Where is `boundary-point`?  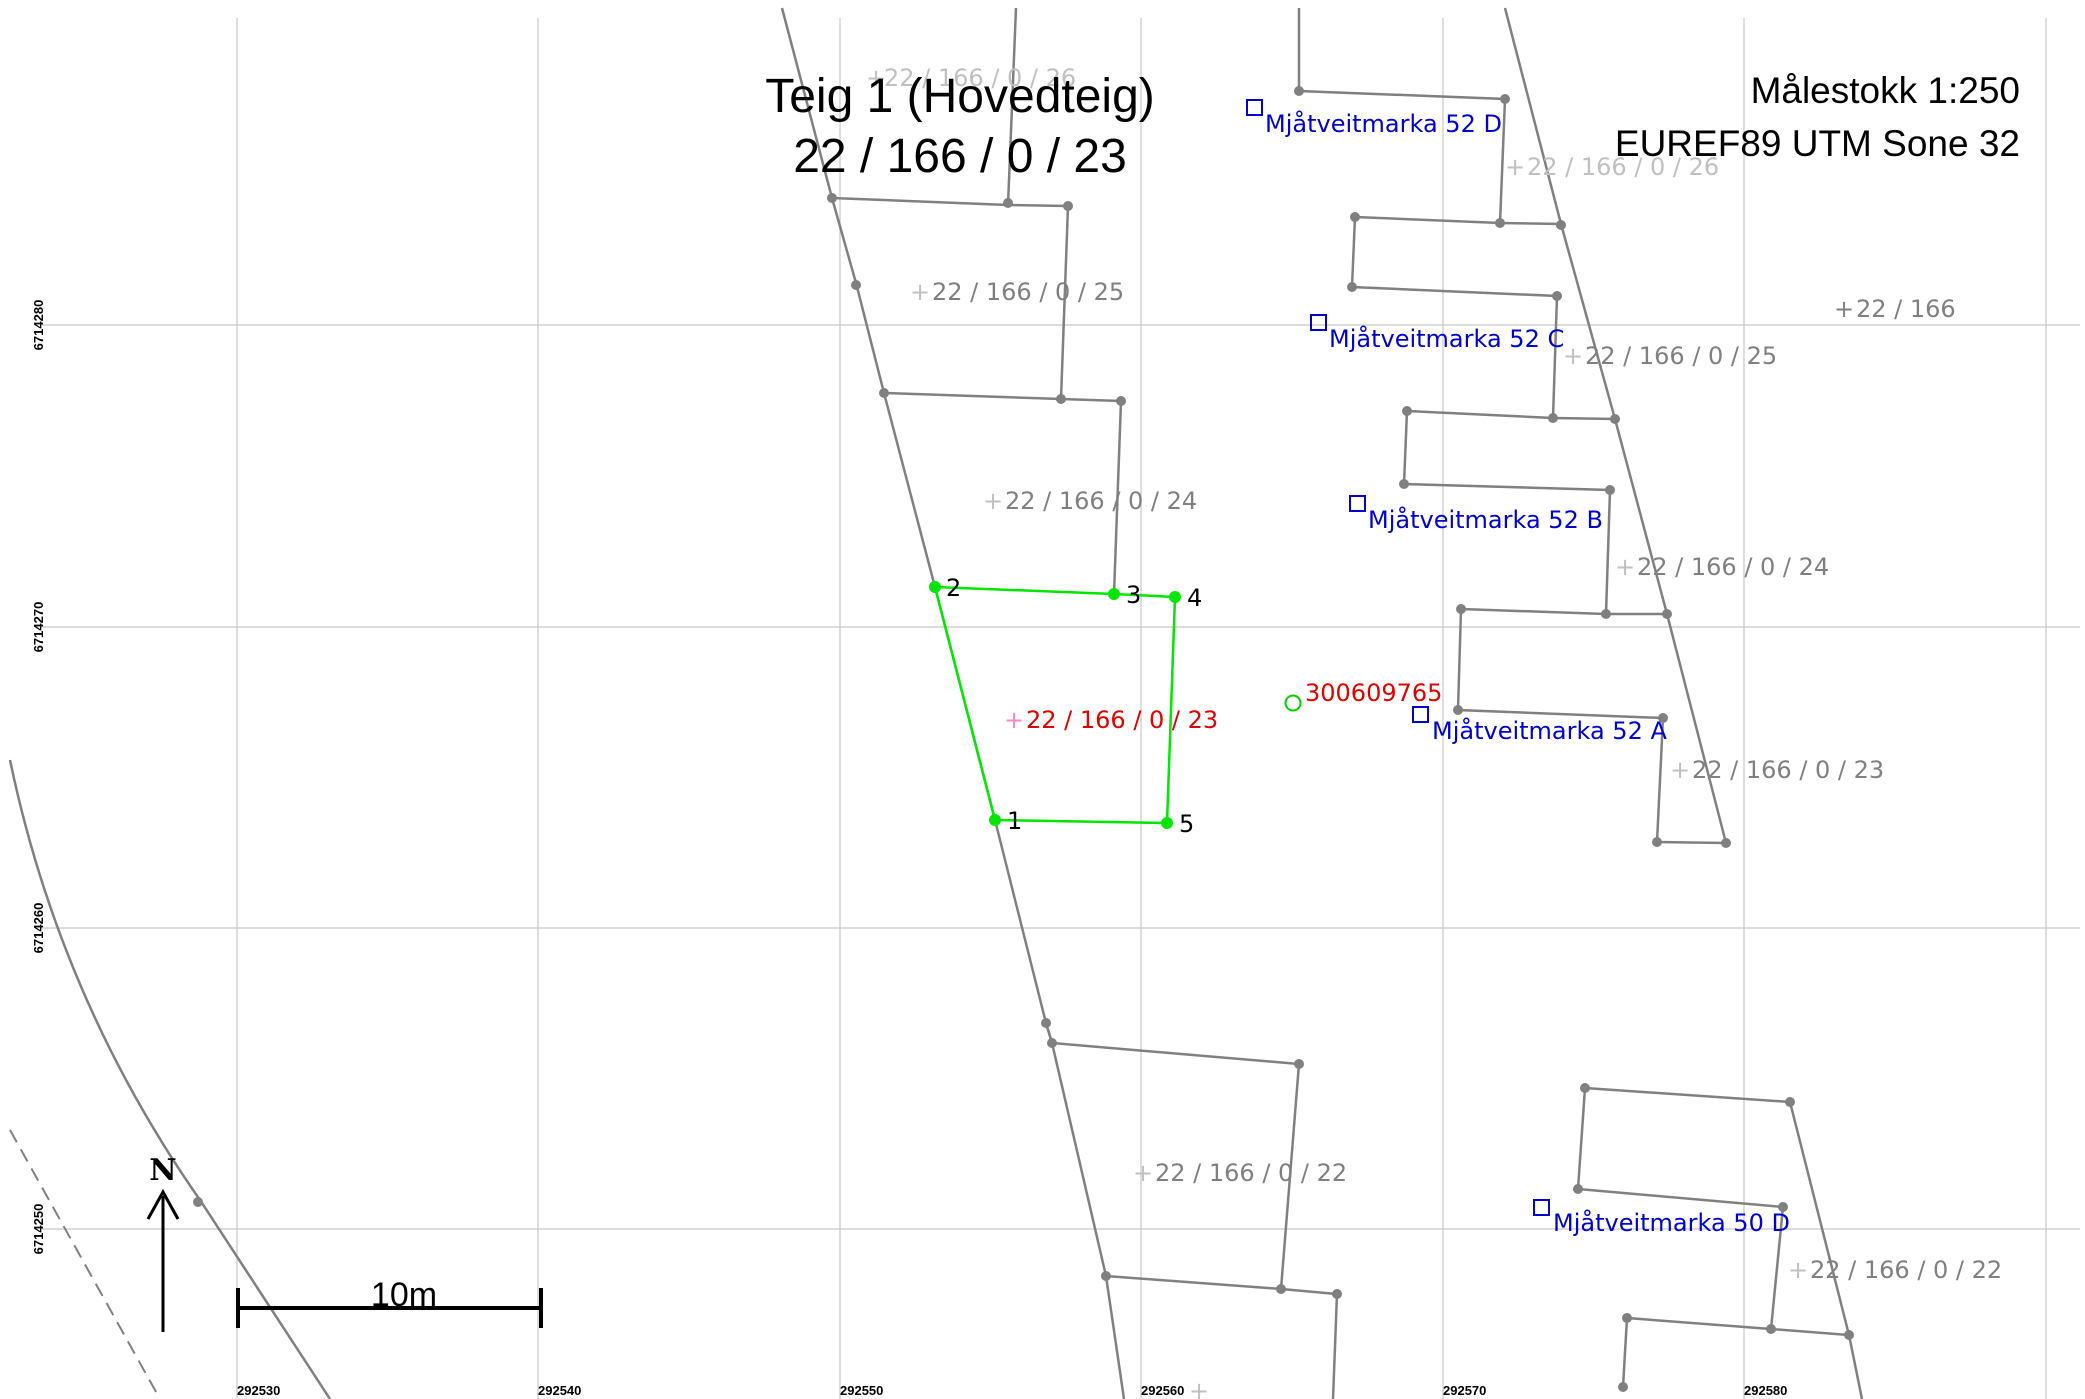
boundary-point is located at coordinates (198, 1202).